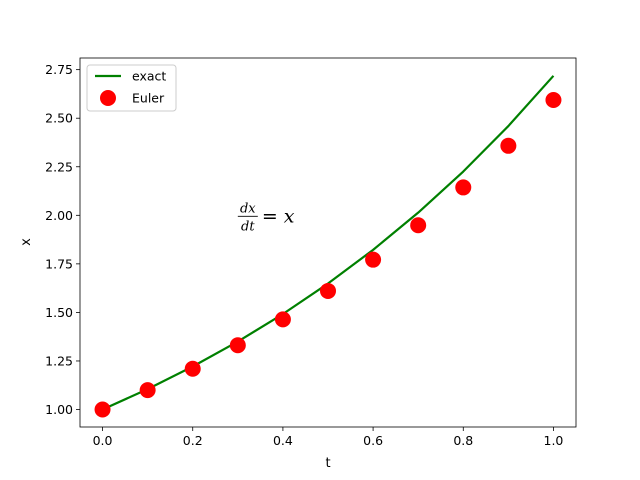  What do you see at coordinates (59, 360) in the screenshot?
I see `y-tick-label: 1.25` at bounding box center [59, 360].